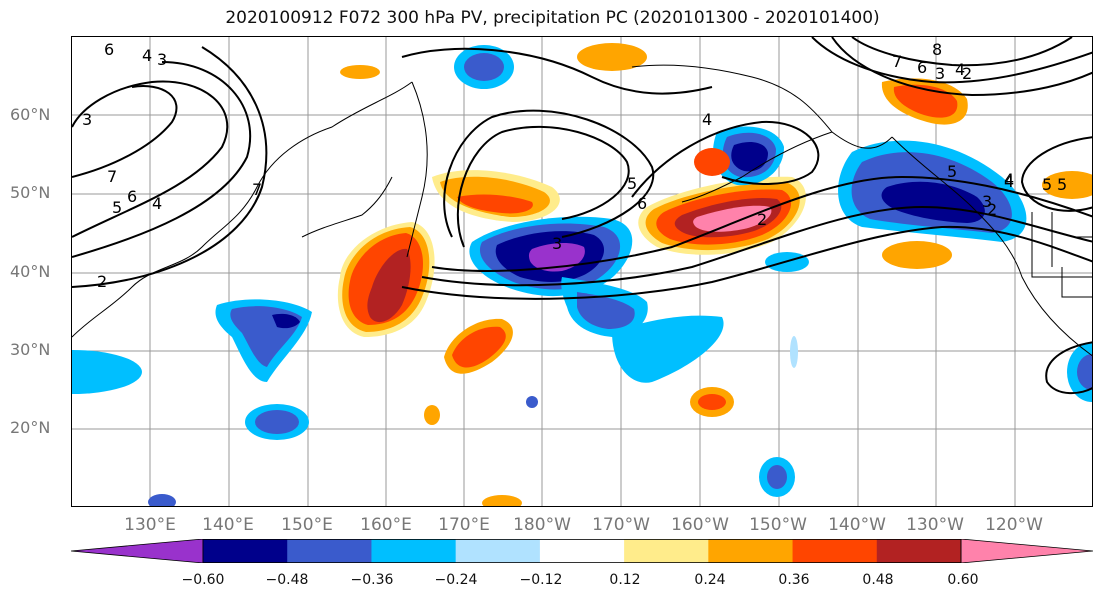 The width and height of the screenshot is (1105, 601). I want to click on colorbar-tick: −0.24, so click(456, 580).